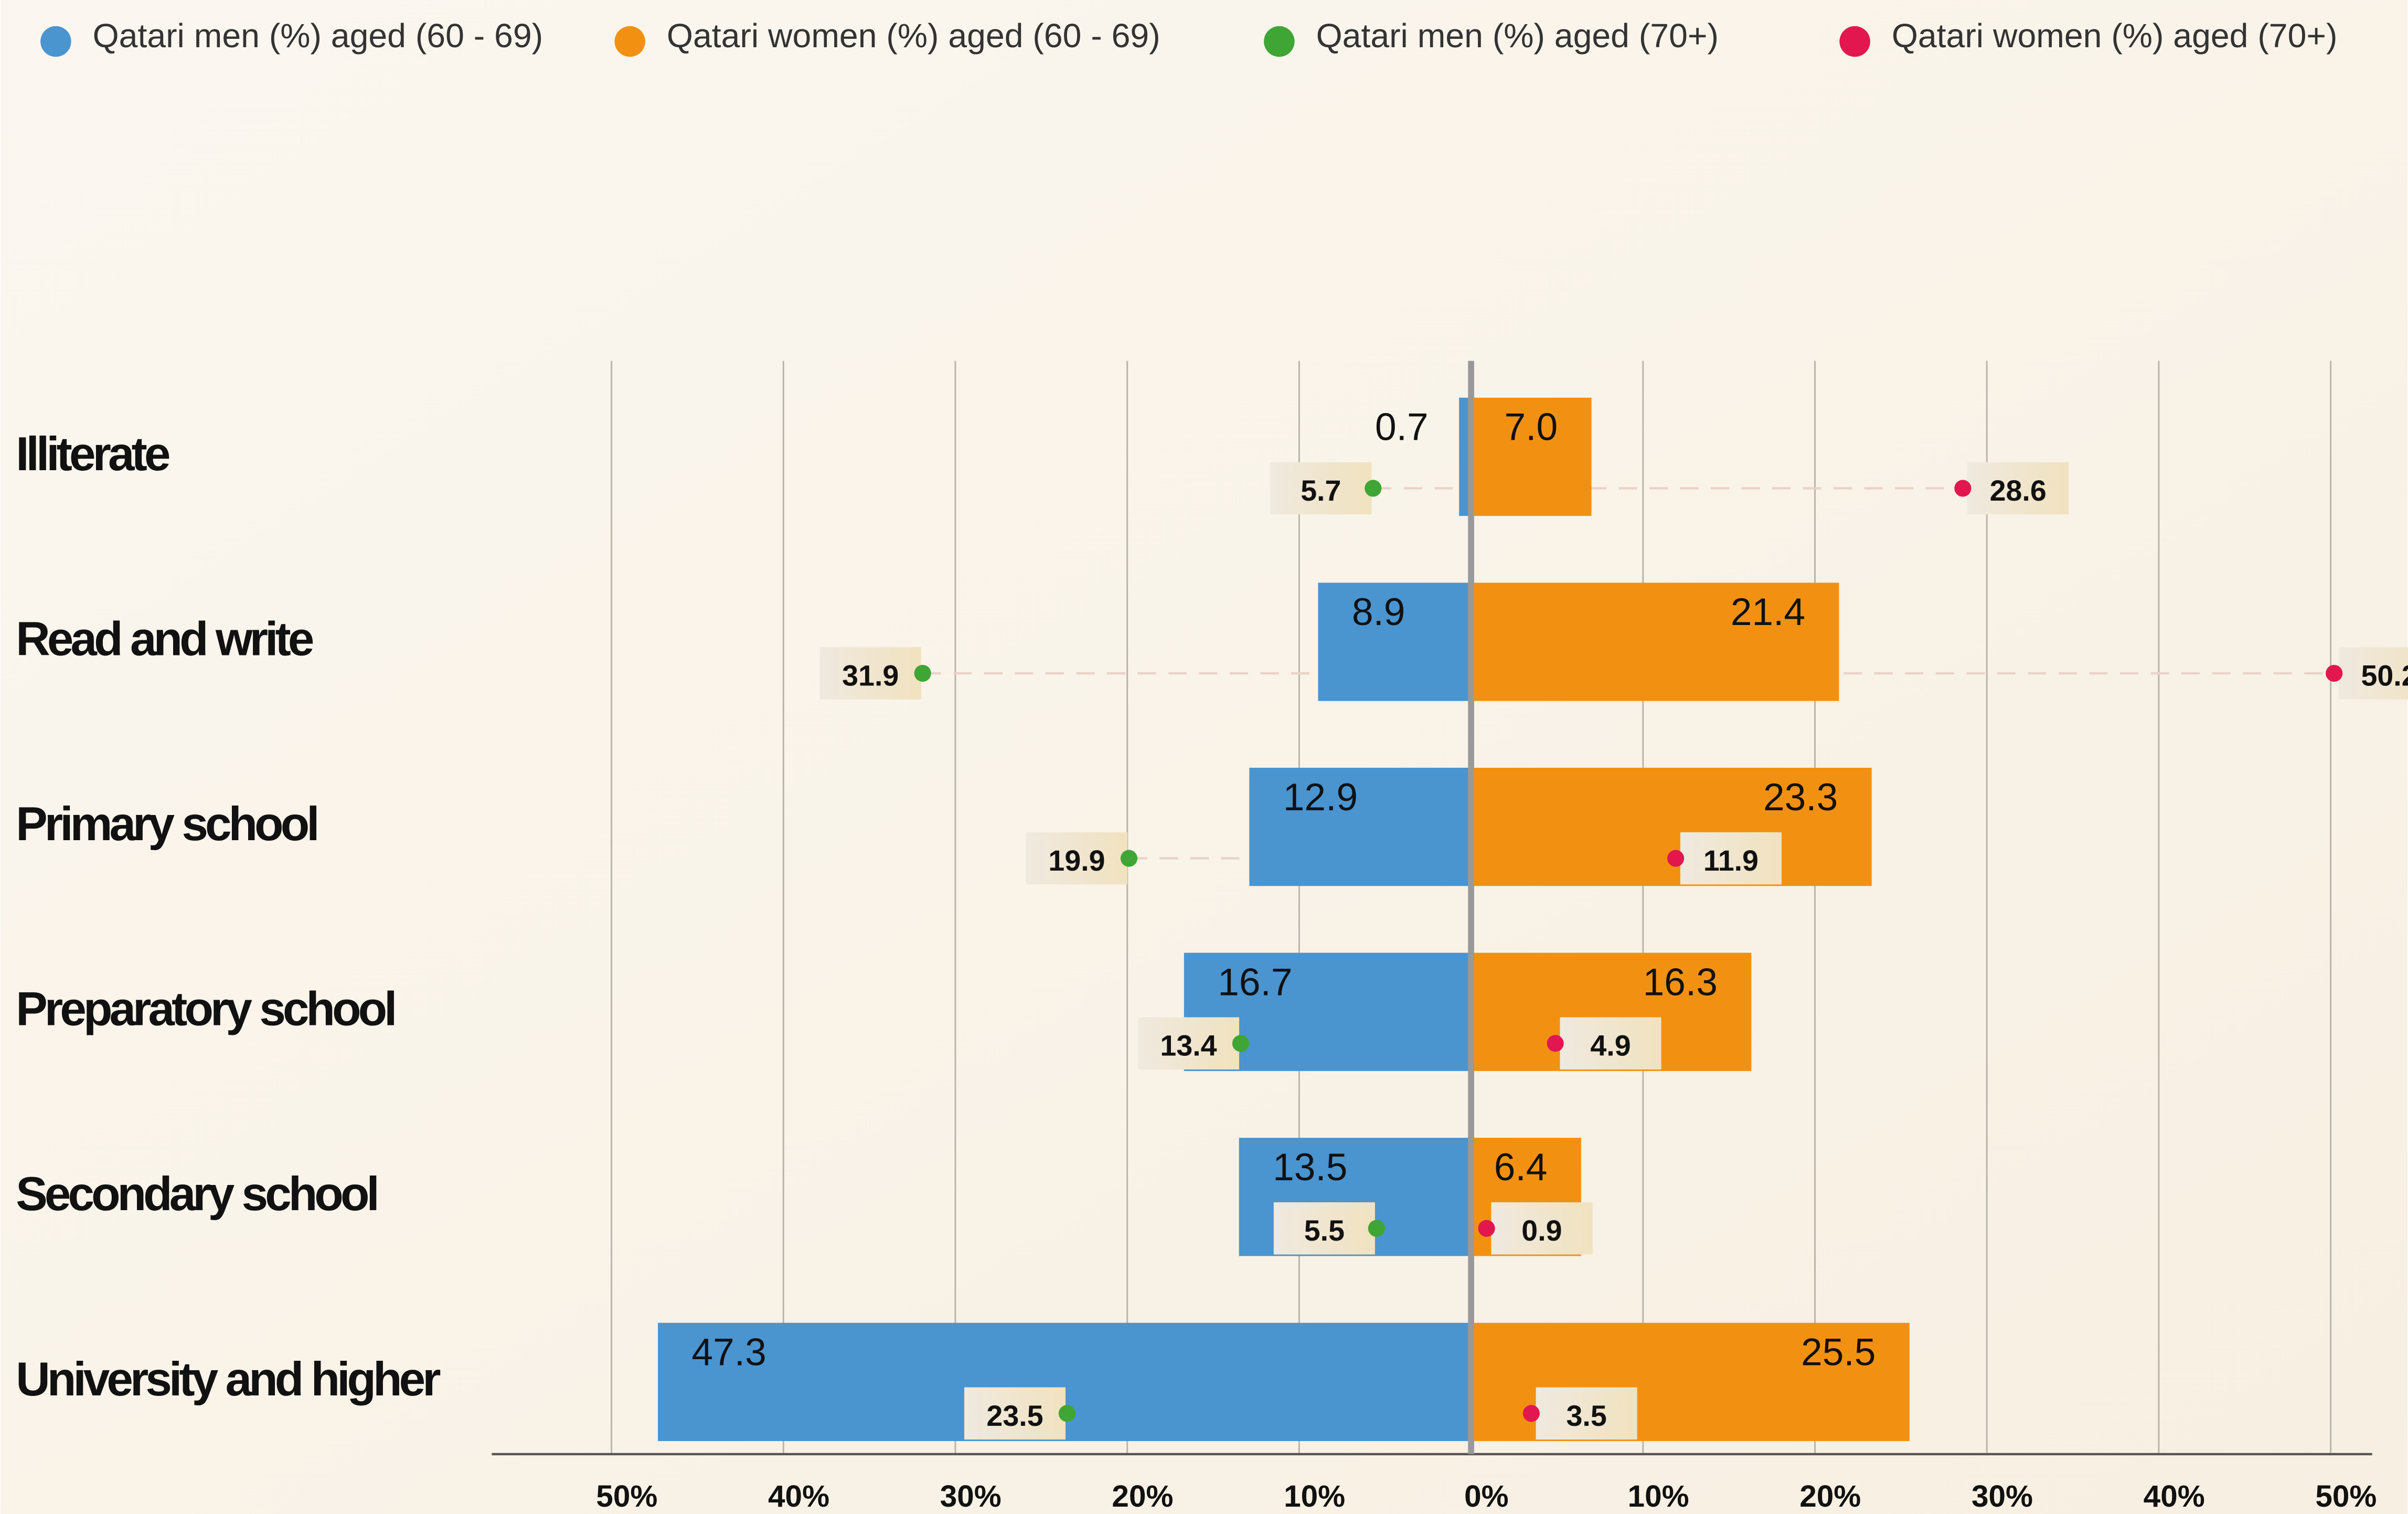 The image size is (2408, 1514). What do you see at coordinates (1378, 612) in the screenshot?
I see `bar-value-label: 8.9` at bounding box center [1378, 612].